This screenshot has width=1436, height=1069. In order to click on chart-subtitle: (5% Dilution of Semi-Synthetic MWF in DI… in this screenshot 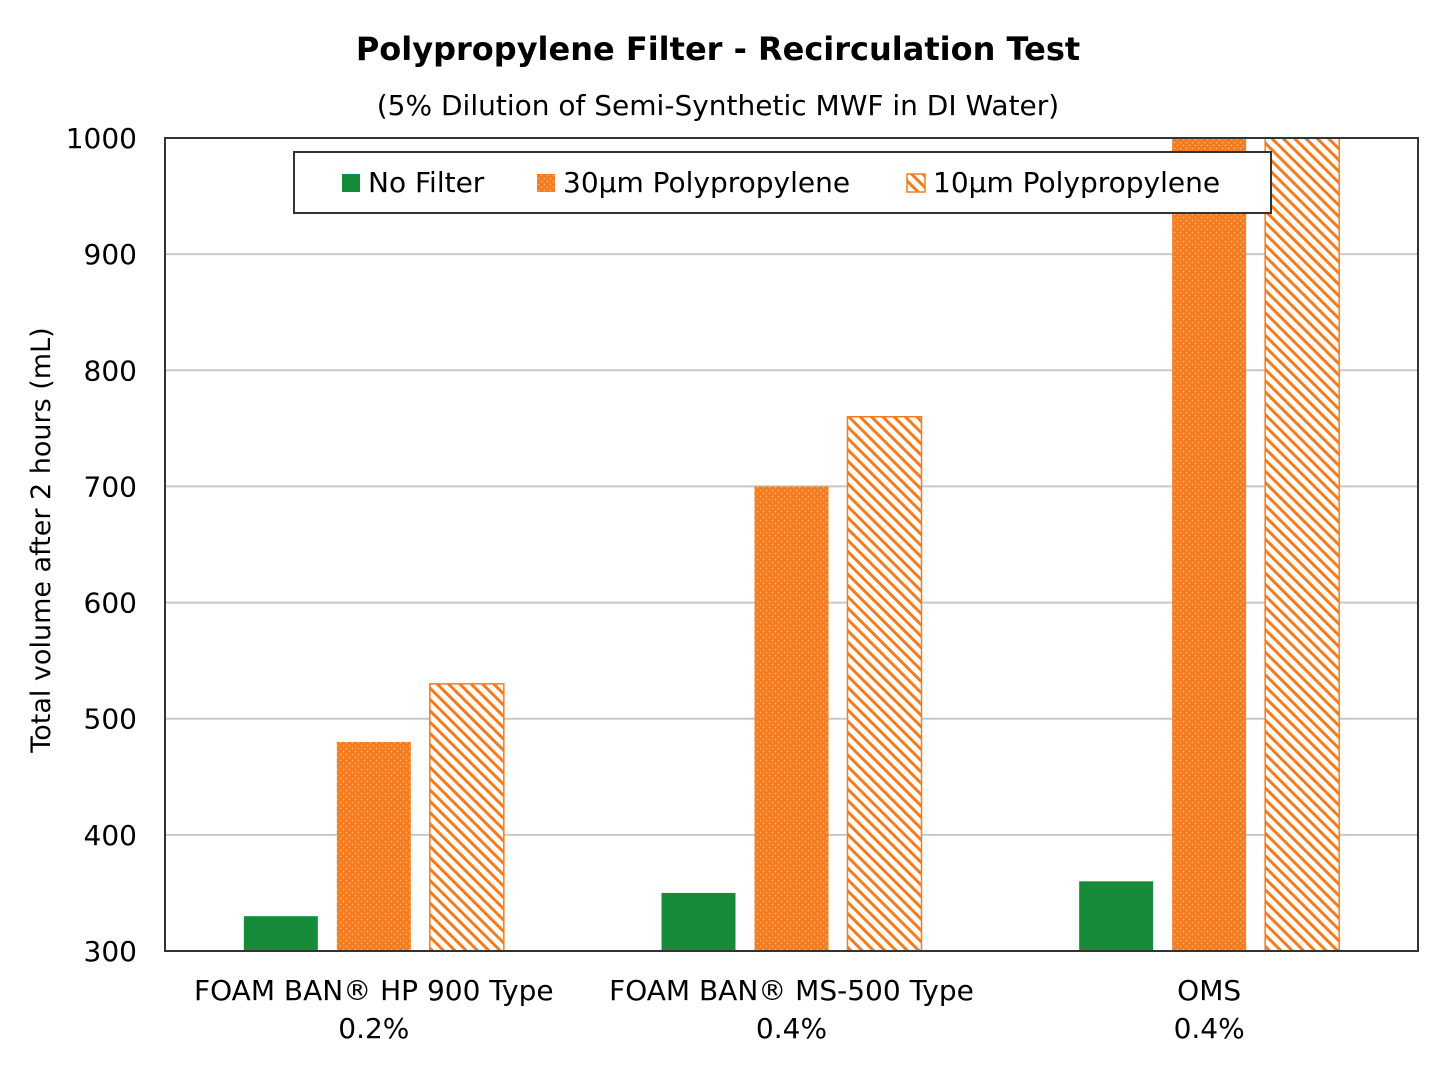, I will do `click(718, 105)`.